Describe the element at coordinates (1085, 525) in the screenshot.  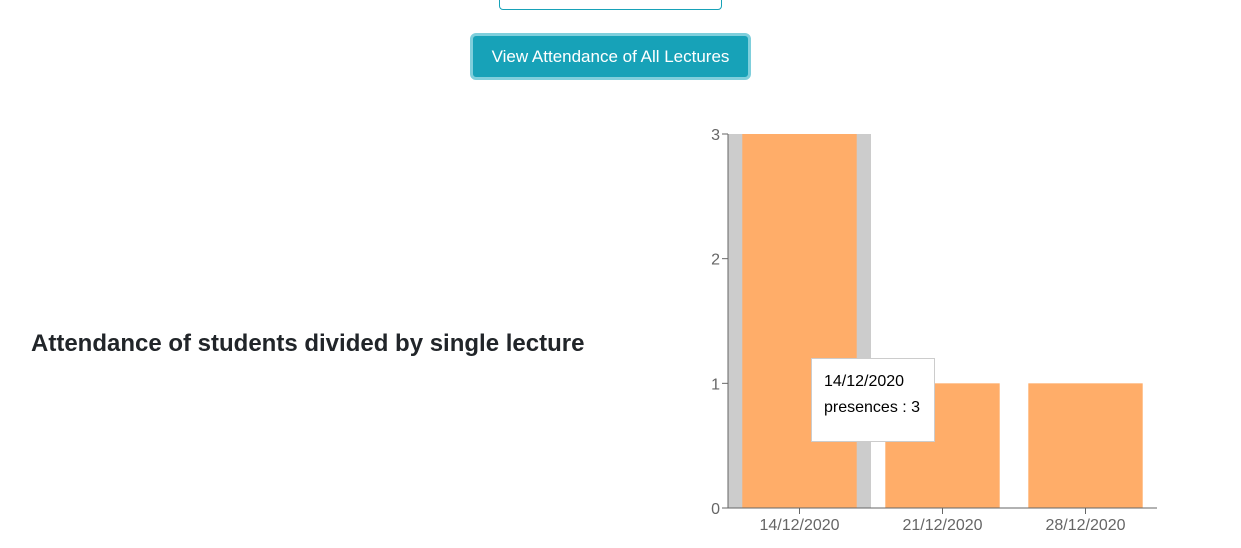
I see `x-tick-label: 28/12/2020` at that location.